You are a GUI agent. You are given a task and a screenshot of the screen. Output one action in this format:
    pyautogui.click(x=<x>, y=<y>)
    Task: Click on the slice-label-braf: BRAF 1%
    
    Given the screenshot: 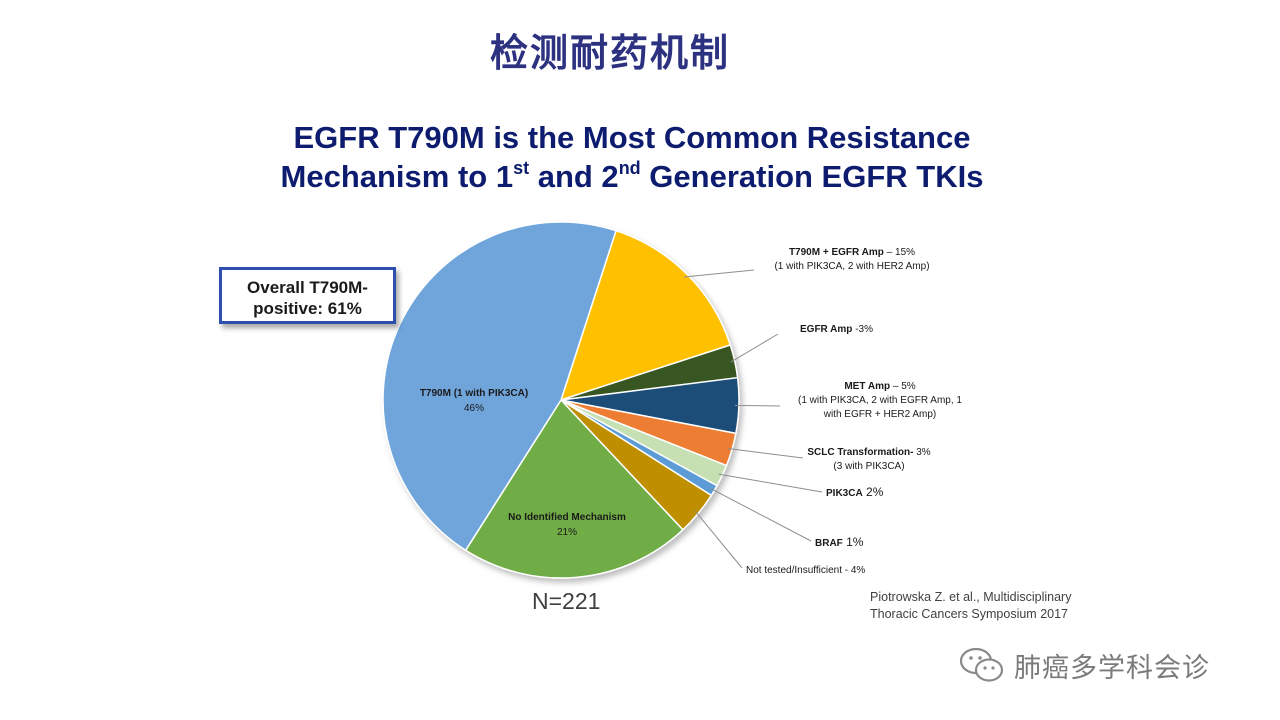 What is the action you would take?
    pyautogui.click(x=839, y=542)
    